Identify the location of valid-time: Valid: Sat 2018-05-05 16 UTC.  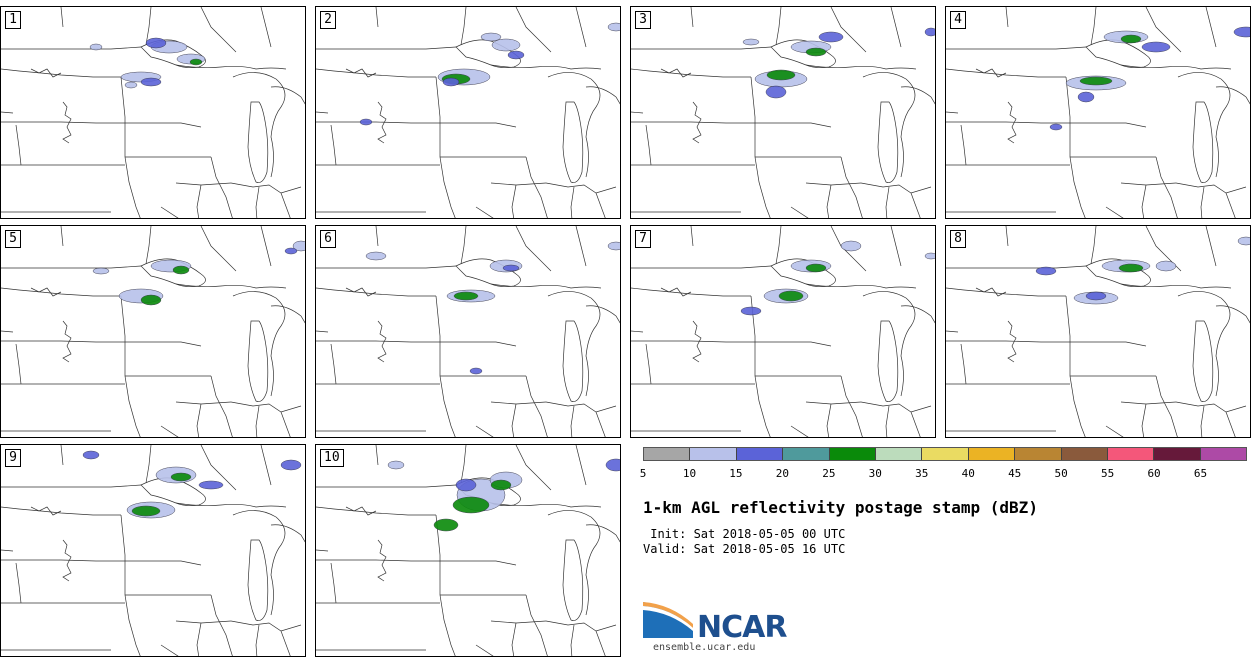
(744, 549).